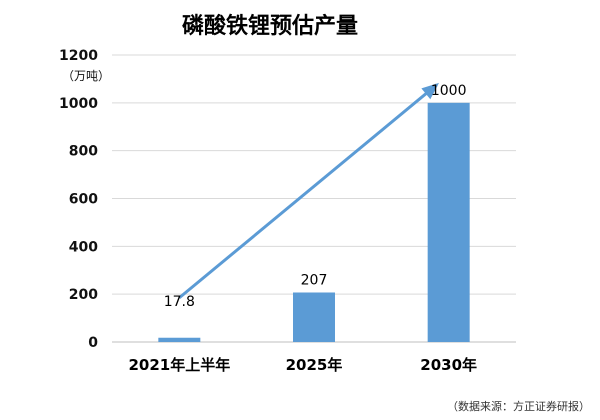 Image resolution: width=600 pixels, height=420 pixels. I want to click on y-tick-label: 600, so click(83, 200).